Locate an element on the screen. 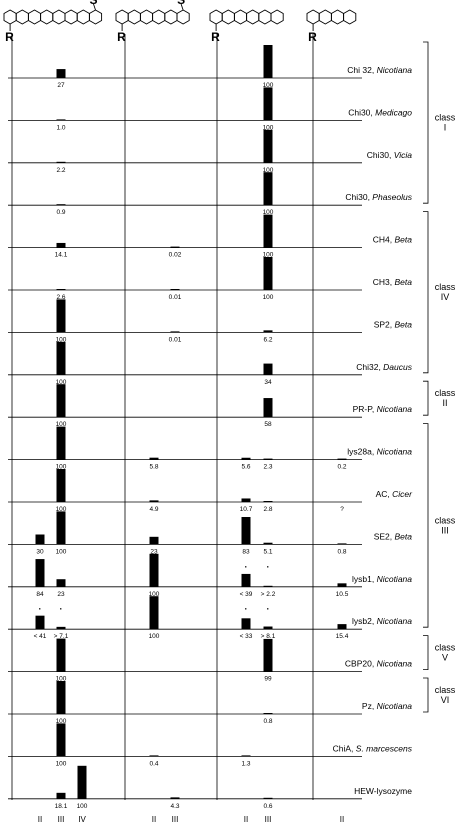 Image resolution: width=475 pixels, height=829 pixels. value-label: 14.1 is located at coordinates (61, 255).